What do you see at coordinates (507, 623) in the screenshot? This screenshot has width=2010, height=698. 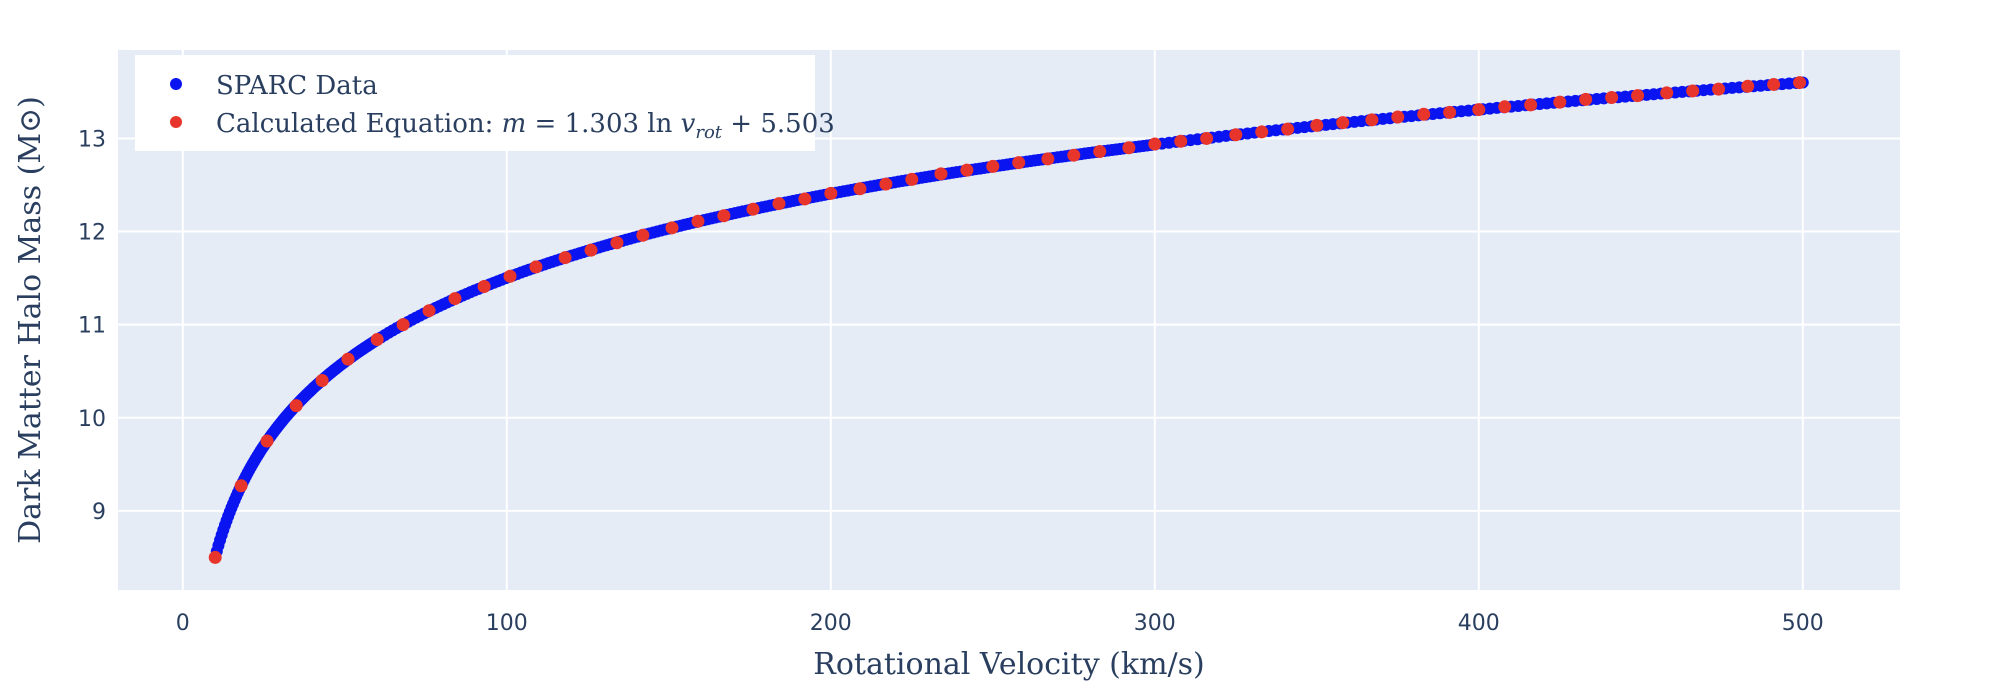 I see `x-tick-label: 100` at bounding box center [507, 623].